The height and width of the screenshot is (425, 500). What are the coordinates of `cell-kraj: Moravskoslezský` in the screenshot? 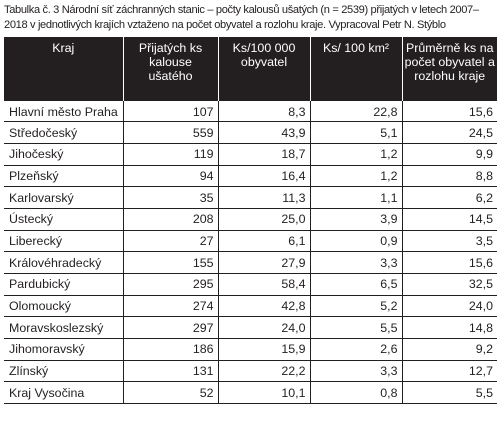 It's located at (63, 328).